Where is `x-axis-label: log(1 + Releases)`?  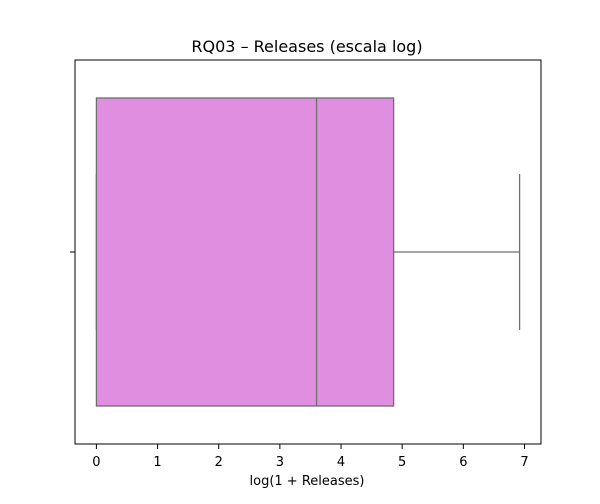
x-axis-label: log(1 + Releases) is located at coordinates (307, 481).